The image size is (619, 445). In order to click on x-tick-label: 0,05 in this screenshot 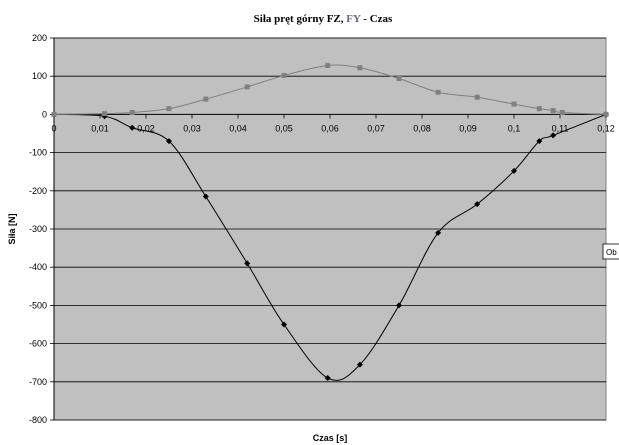, I will do `click(284, 128)`.